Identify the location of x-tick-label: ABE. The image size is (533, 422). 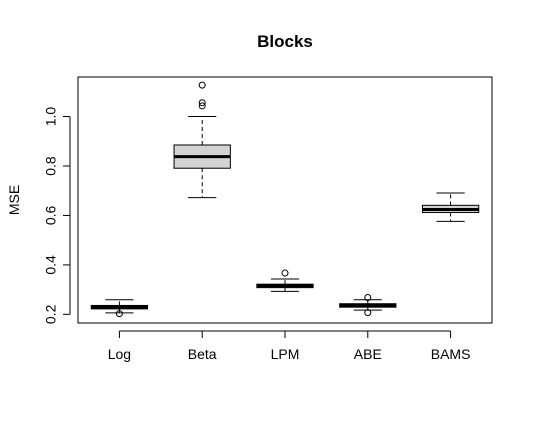
(368, 354).